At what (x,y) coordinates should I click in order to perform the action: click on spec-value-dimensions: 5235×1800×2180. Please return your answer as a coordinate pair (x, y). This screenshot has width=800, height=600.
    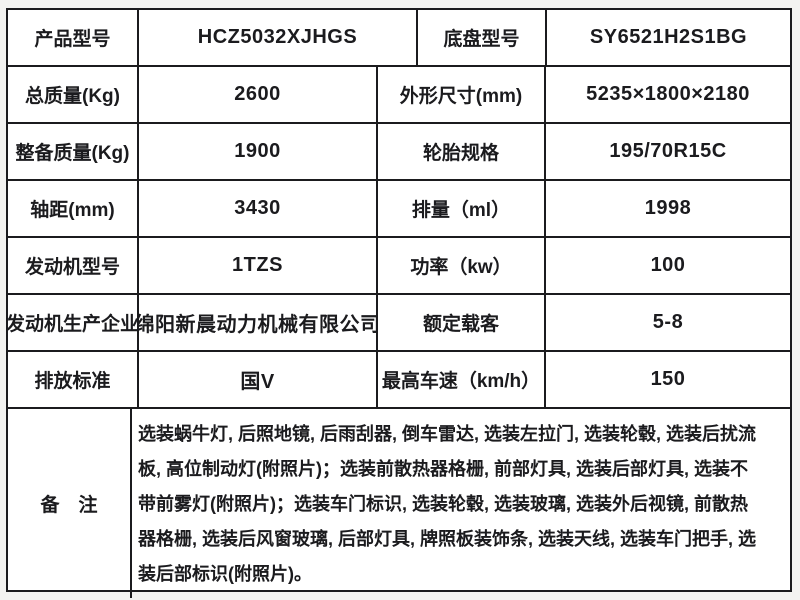
    Looking at the image, I should click on (668, 94).